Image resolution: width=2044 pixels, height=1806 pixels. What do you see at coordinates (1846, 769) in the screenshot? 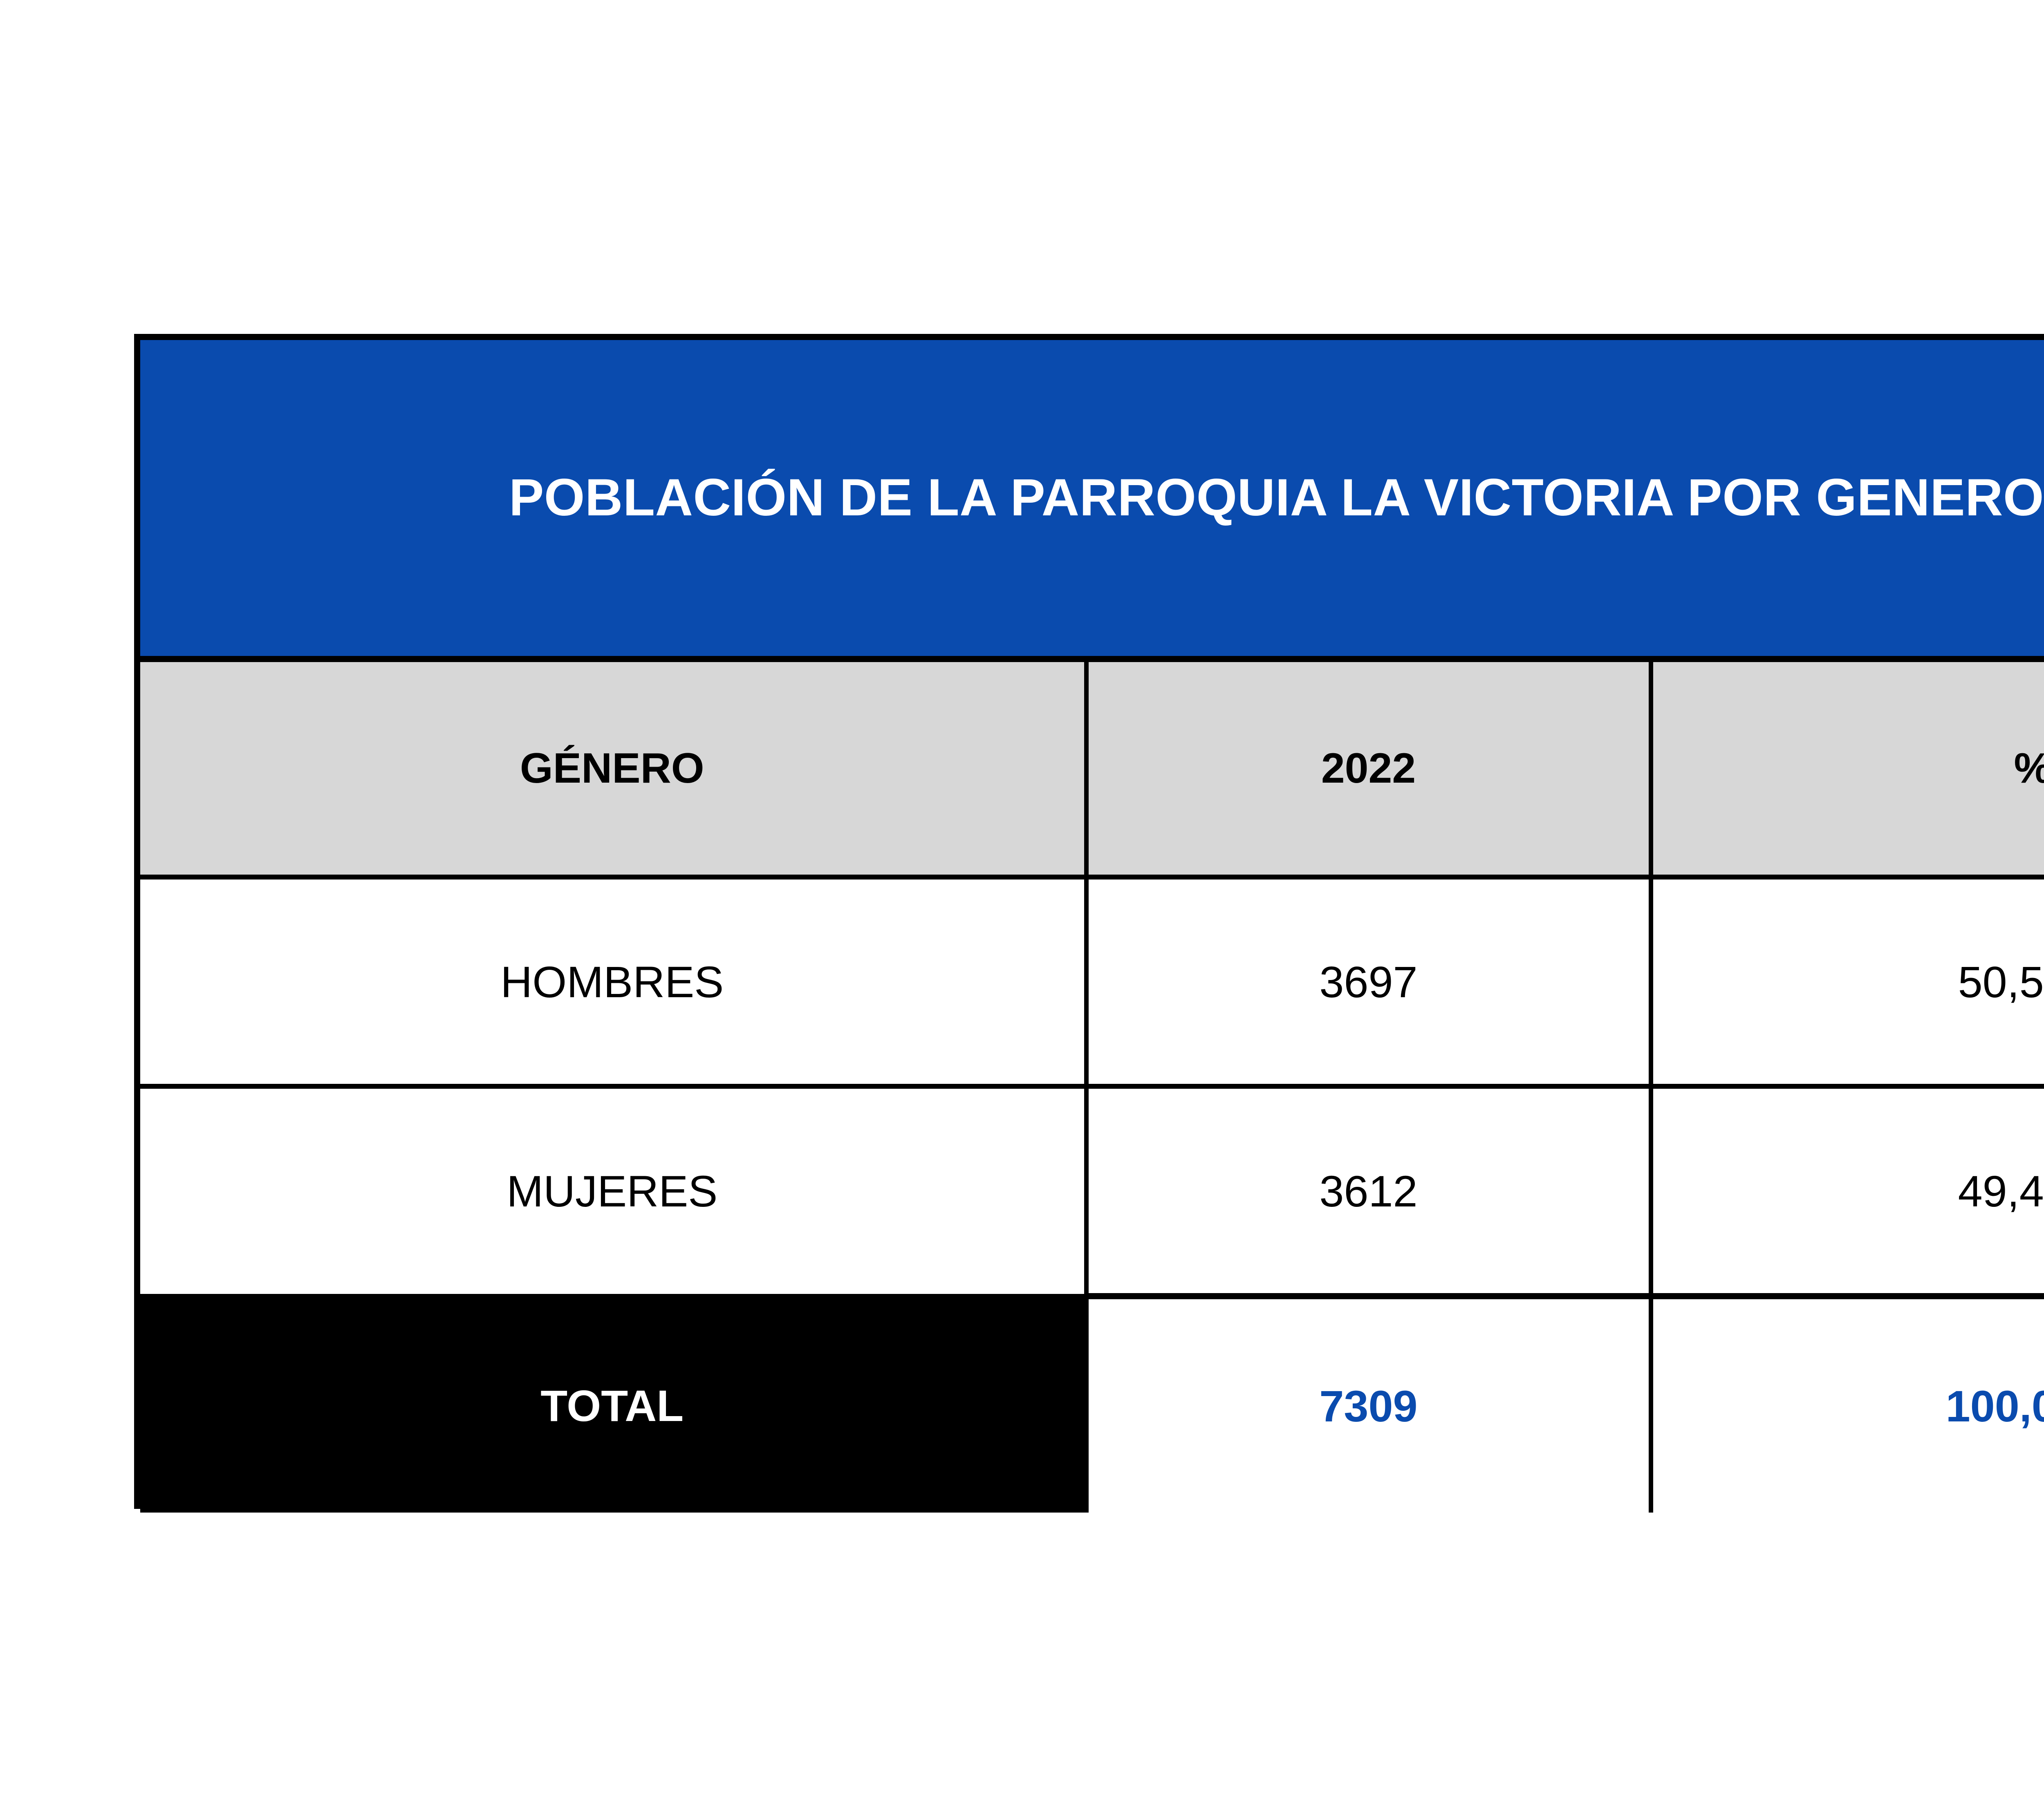
I see `column-header-percent: %` at bounding box center [1846, 769].